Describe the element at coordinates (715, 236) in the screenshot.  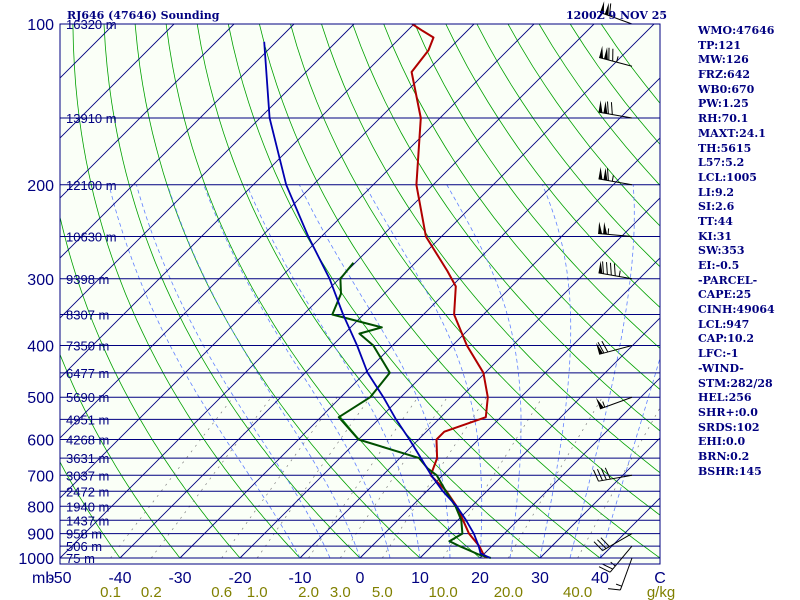
I see `index-item: KI:31` at that location.